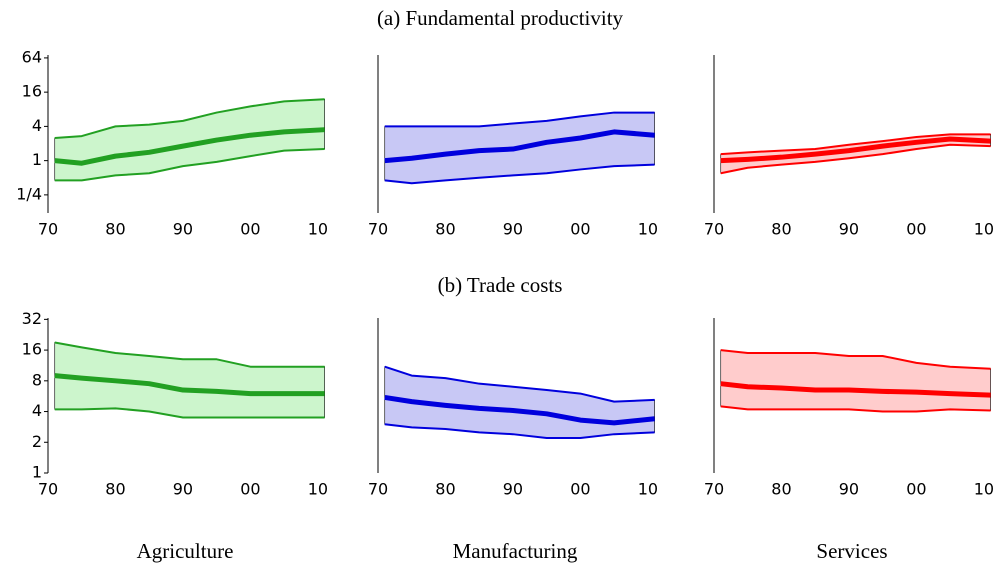 This screenshot has width=1000, height=567. What do you see at coordinates (37, 379) in the screenshot?
I see `y-tick-label: 8` at bounding box center [37, 379].